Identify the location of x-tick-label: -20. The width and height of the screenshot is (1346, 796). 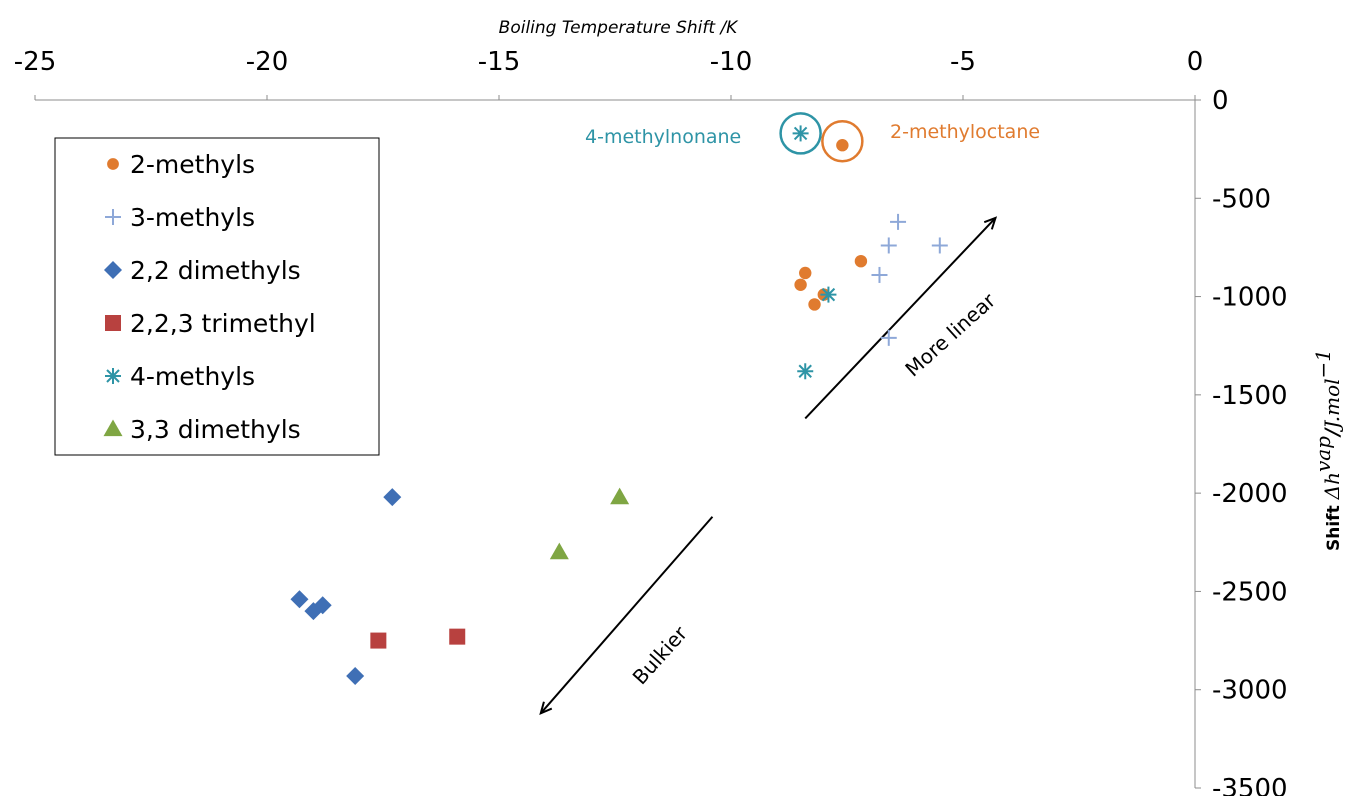
(267, 62).